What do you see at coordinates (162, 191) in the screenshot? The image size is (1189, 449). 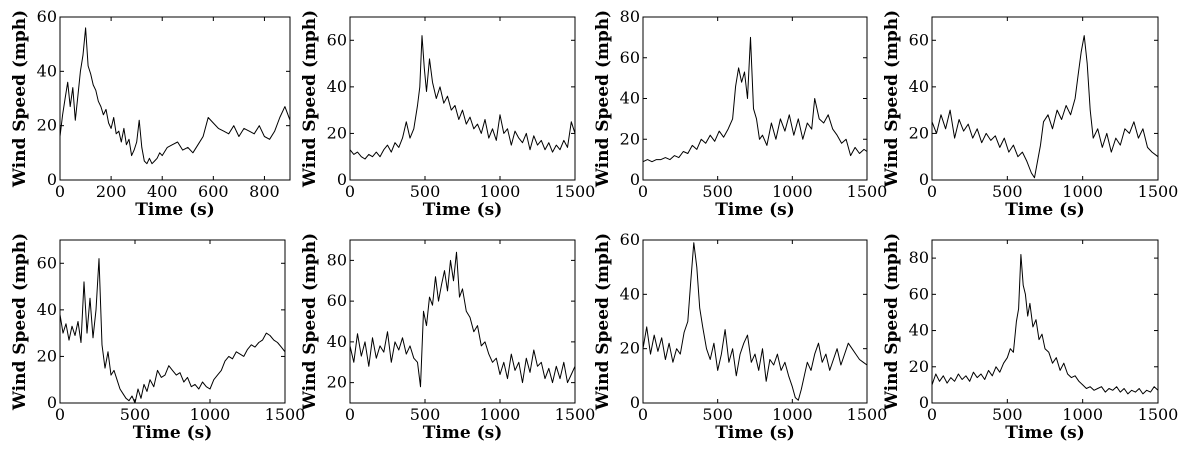 I see `x-tick-label: 400` at bounding box center [162, 191].